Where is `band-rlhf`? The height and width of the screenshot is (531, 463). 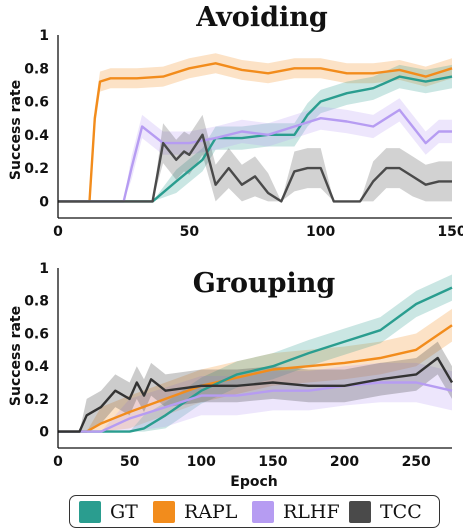
band-rlhf is located at coordinates (255, 397).